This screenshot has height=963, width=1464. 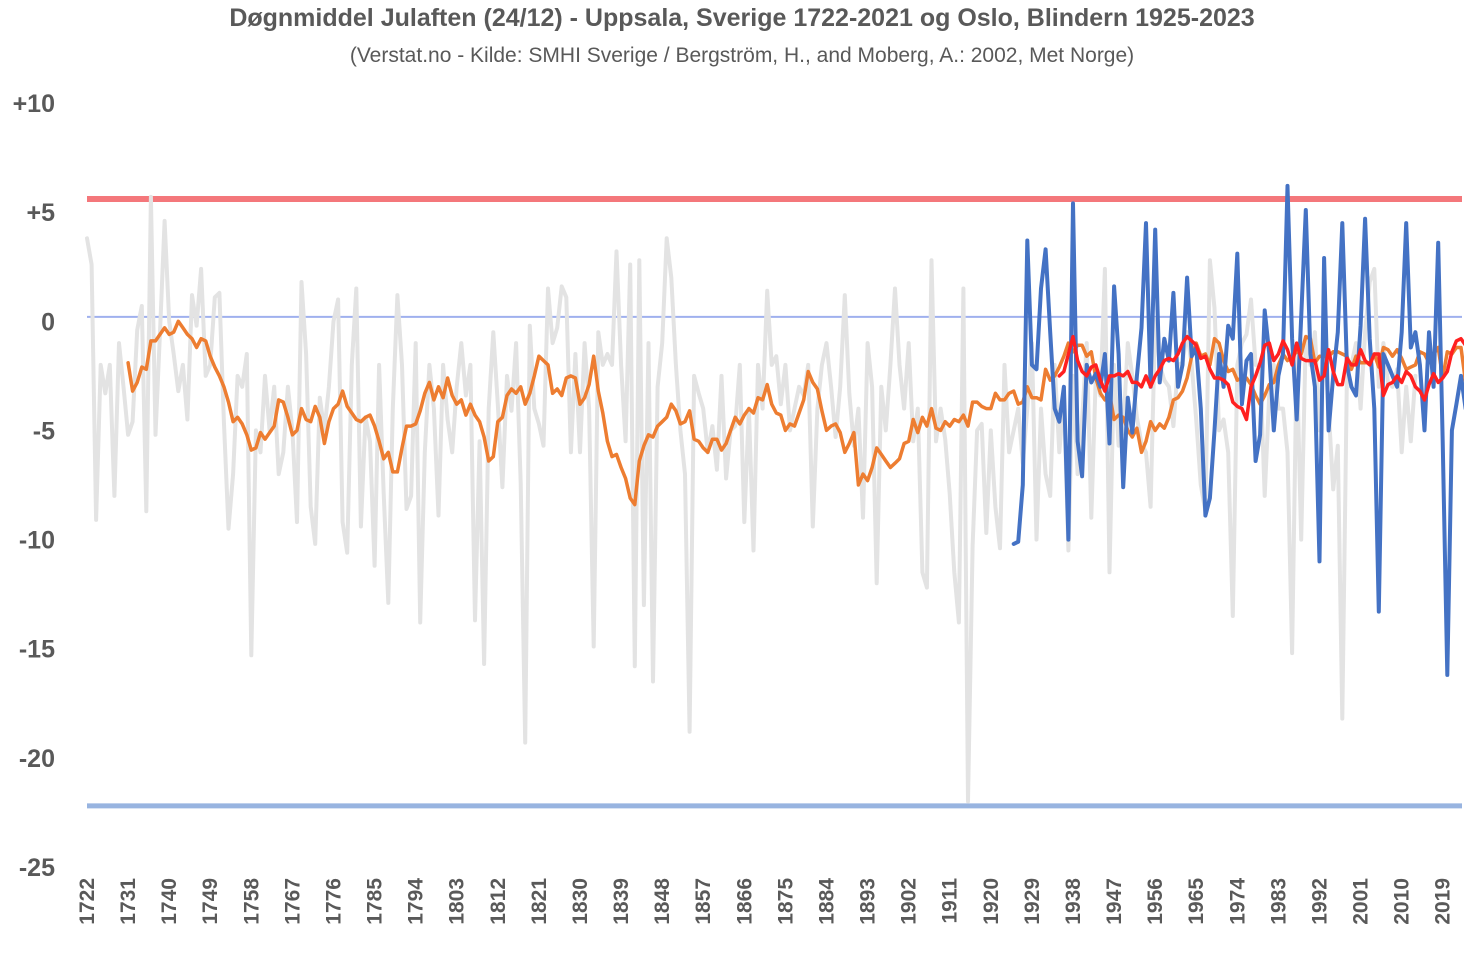 What do you see at coordinates (539, 901) in the screenshot?
I see `x-tick-label: 1821` at bounding box center [539, 901].